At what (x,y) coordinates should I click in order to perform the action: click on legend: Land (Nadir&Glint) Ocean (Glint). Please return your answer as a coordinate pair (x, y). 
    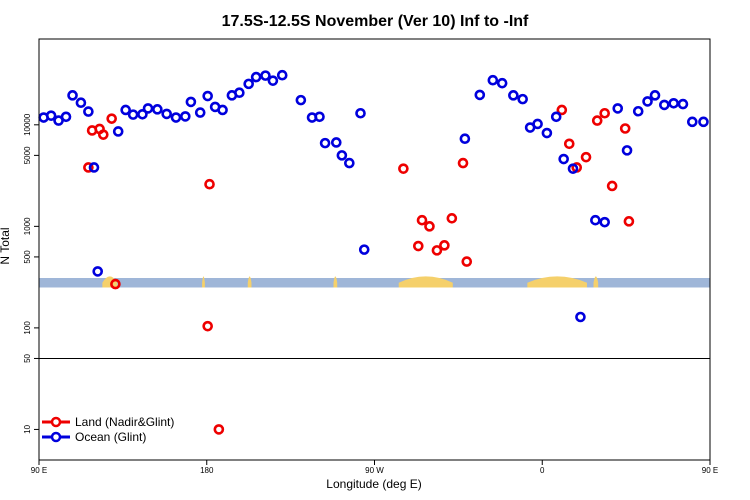
    Looking at the image, I should click on (108, 429).